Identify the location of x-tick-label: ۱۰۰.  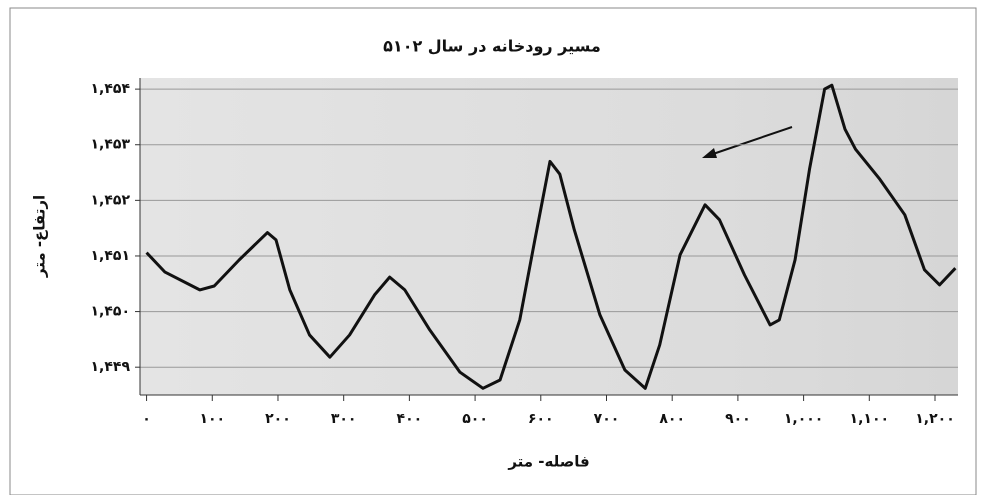
(212, 419).